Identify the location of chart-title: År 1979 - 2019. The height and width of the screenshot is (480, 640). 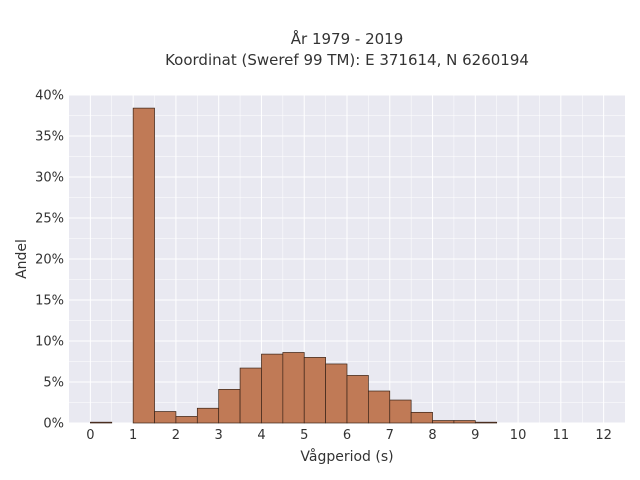
(347, 39).